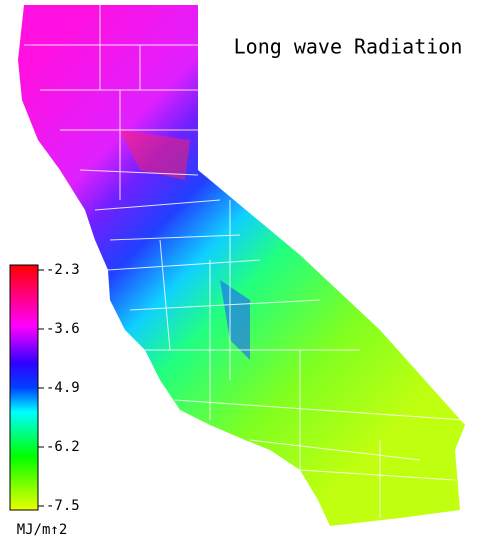  What do you see at coordinates (63, 506) in the screenshot?
I see `legend-tick-label: -7.5` at bounding box center [63, 506].